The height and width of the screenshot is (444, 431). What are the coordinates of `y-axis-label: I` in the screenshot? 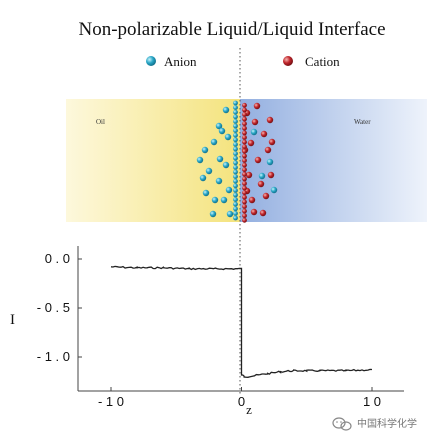 It's located at (12, 320).